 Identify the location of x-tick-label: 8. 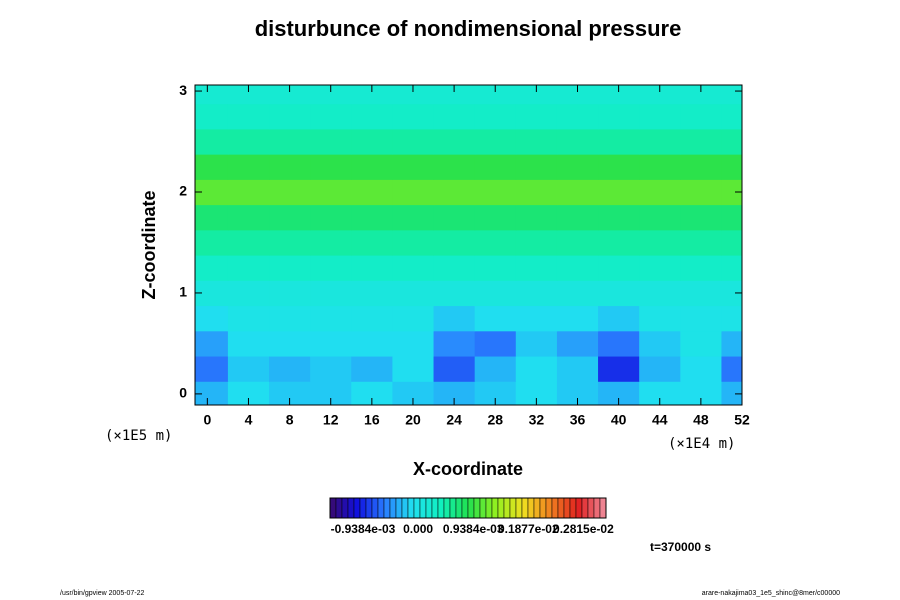
(290, 420).